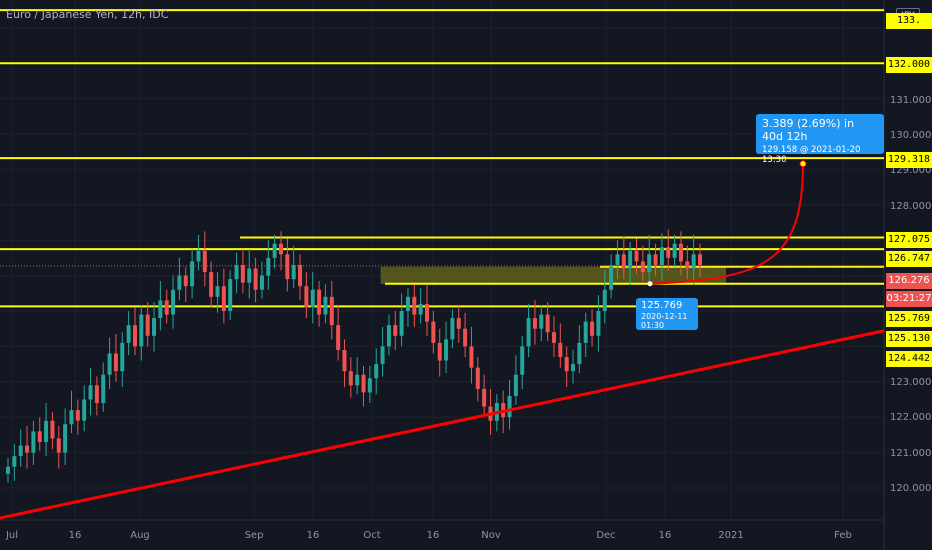 The image size is (932, 550). What do you see at coordinates (911, 453) in the screenshot?
I see `price-tick: 121.000` at bounding box center [911, 453].